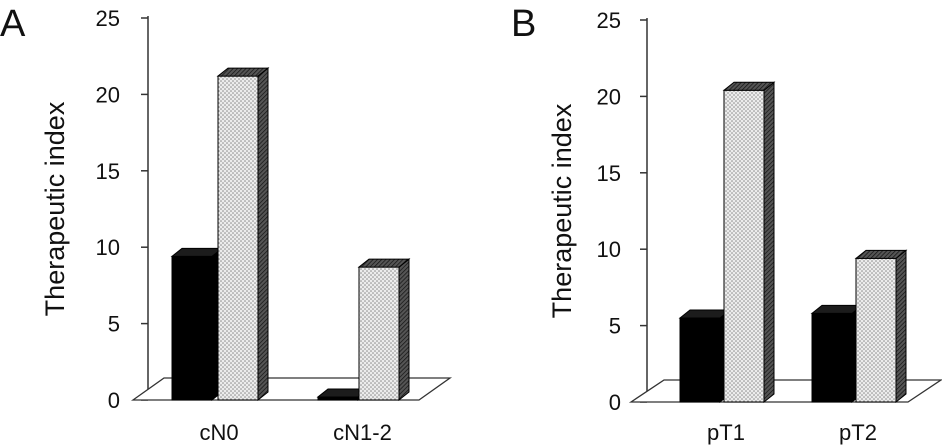 This screenshot has height=448, width=942. What do you see at coordinates (362, 432) in the screenshot?
I see `category-label: cN1-2` at bounding box center [362, 432].